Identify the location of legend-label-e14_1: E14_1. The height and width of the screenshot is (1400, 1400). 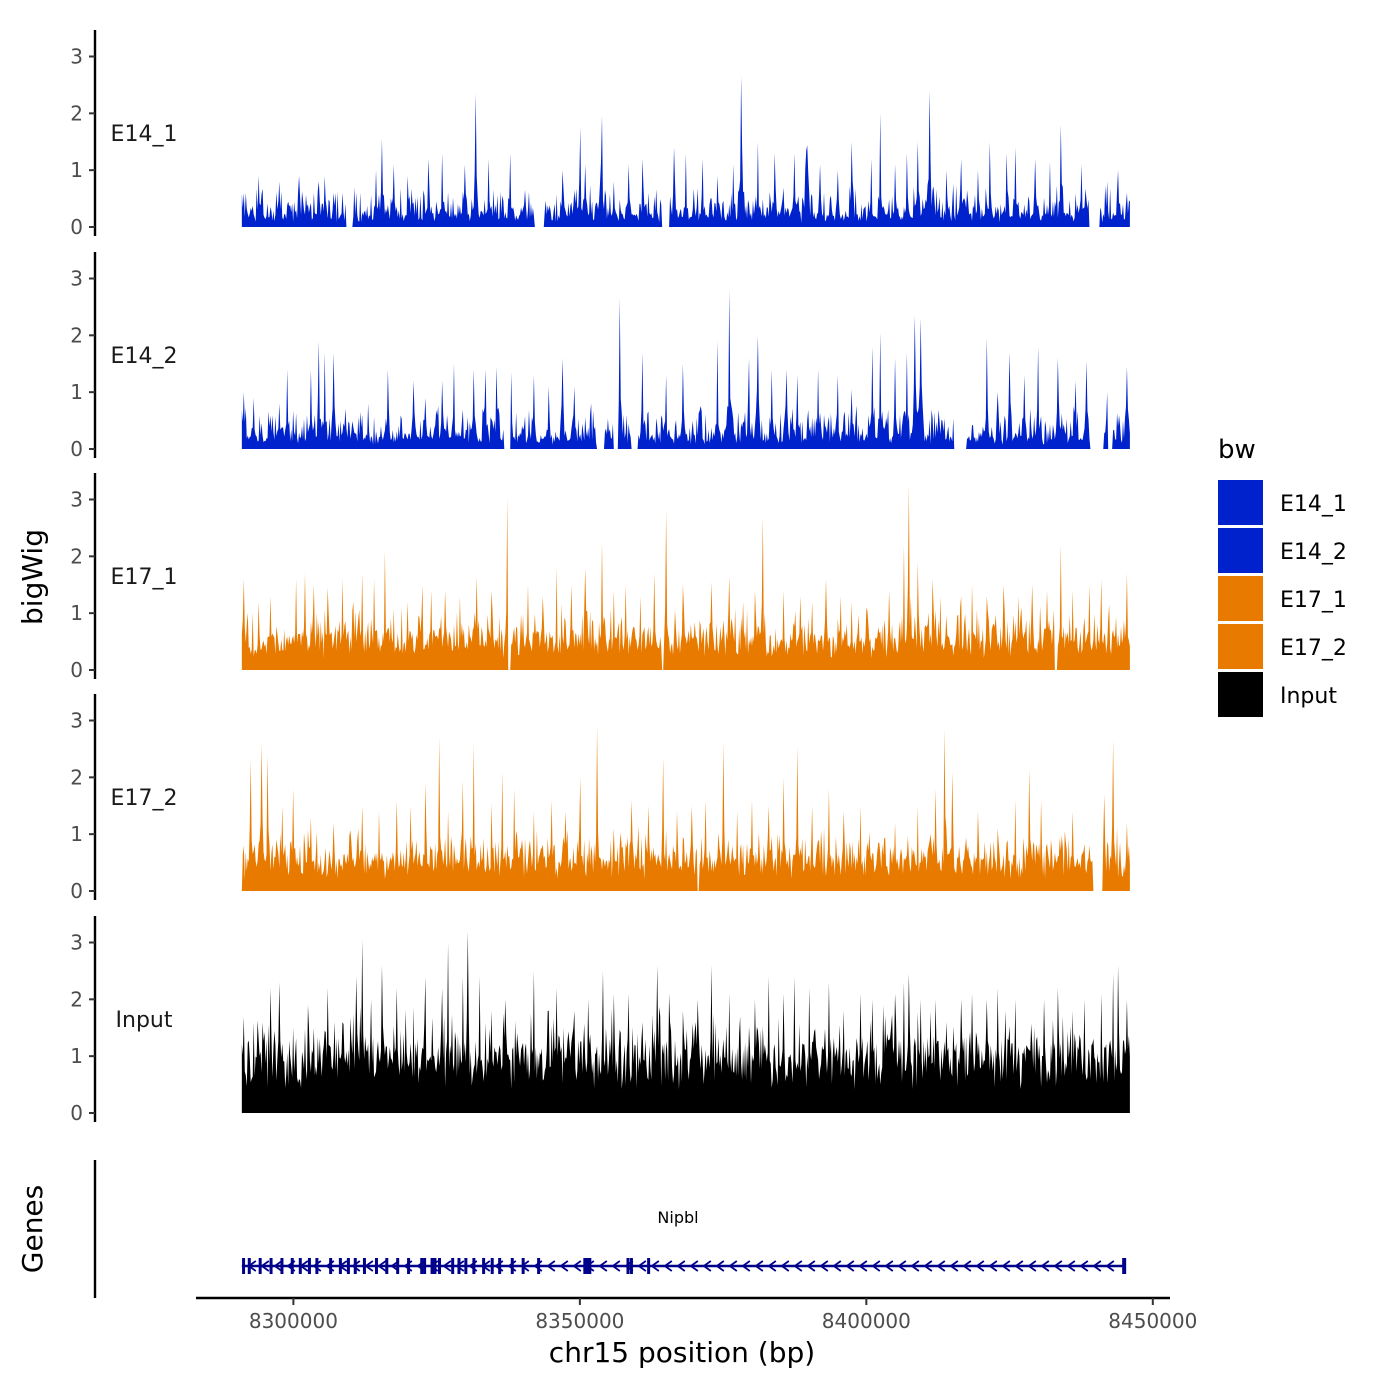
(1313, 504).